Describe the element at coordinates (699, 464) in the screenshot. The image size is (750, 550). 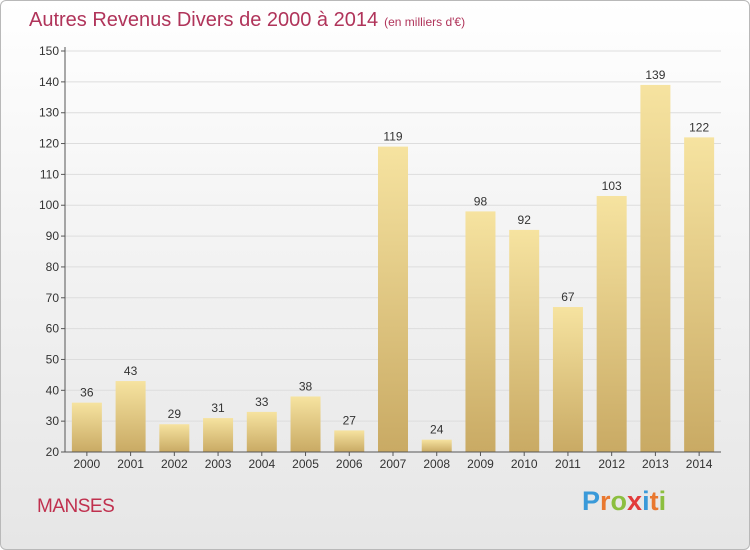
I see `x-tick-label: 2014` at that location.